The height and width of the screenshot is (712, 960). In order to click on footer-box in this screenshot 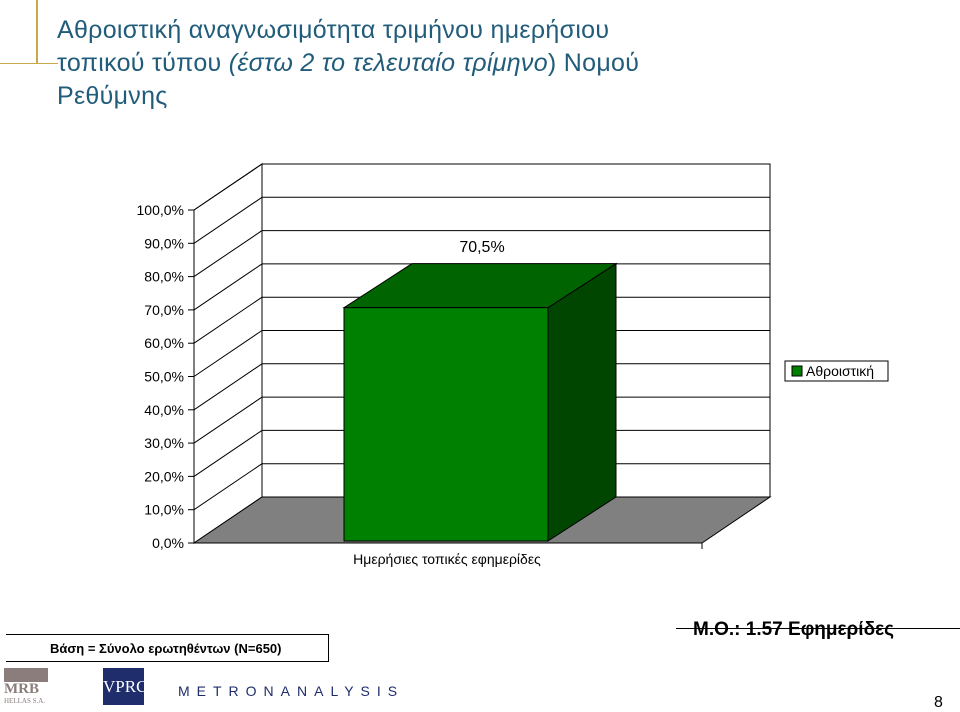, I will do `click(167, 648)`.